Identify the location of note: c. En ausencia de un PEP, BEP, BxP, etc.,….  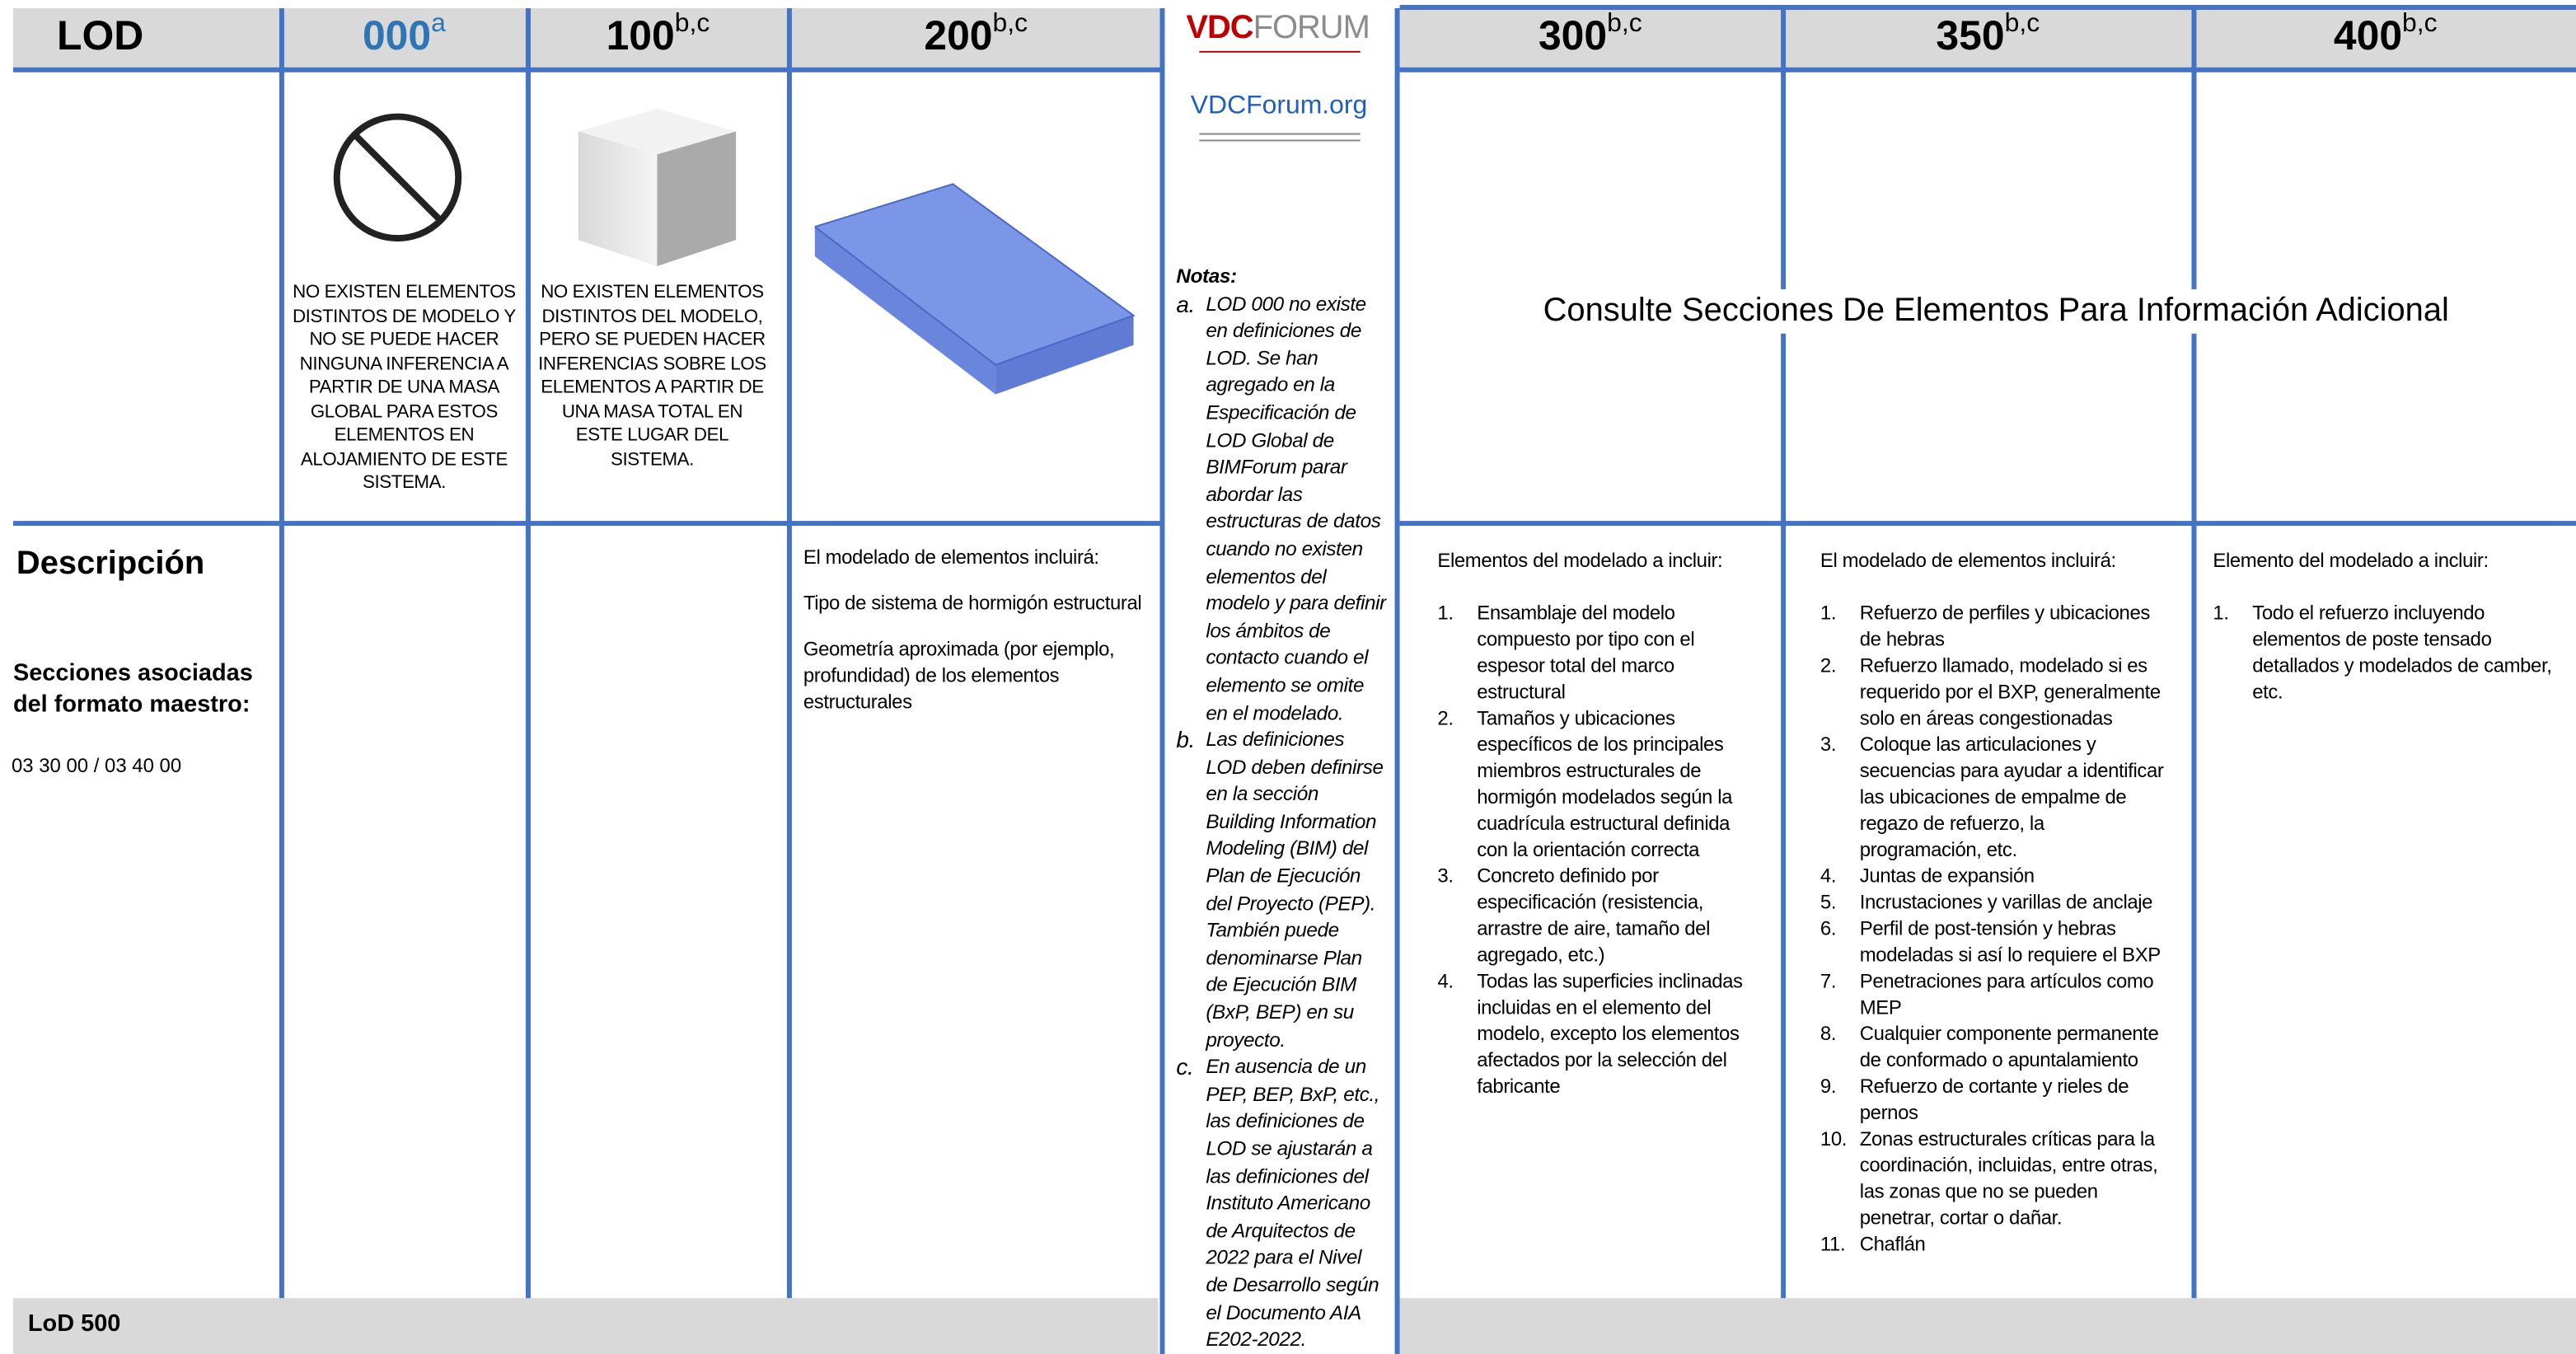
(1281, 1204).